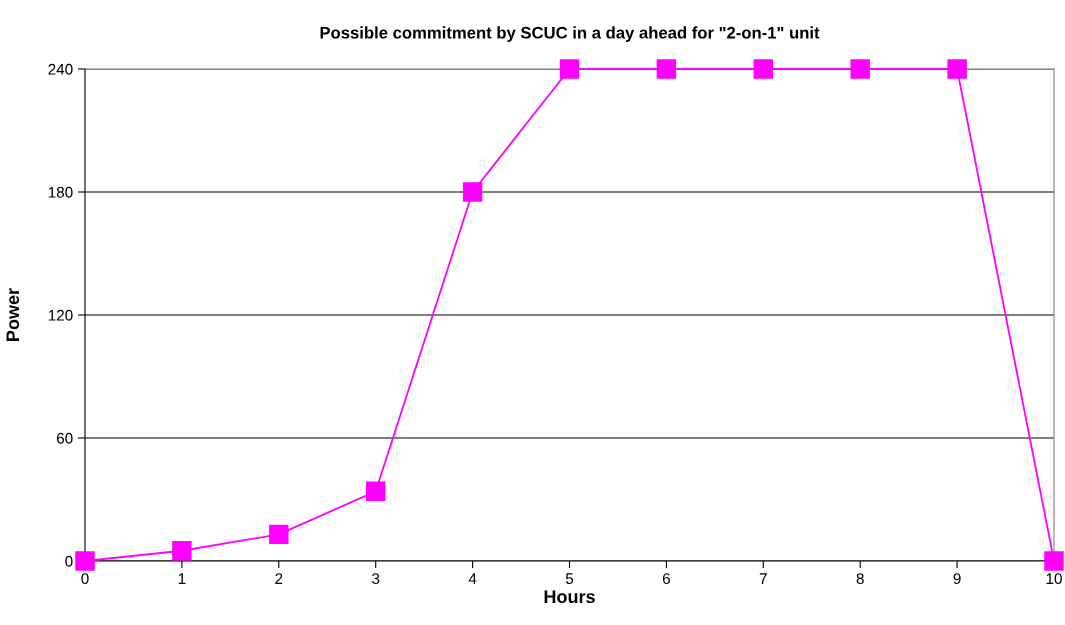  Describe the element at coordinates (569, 597) in the screenshot. I see `x-axis-title: Hours` at that location.